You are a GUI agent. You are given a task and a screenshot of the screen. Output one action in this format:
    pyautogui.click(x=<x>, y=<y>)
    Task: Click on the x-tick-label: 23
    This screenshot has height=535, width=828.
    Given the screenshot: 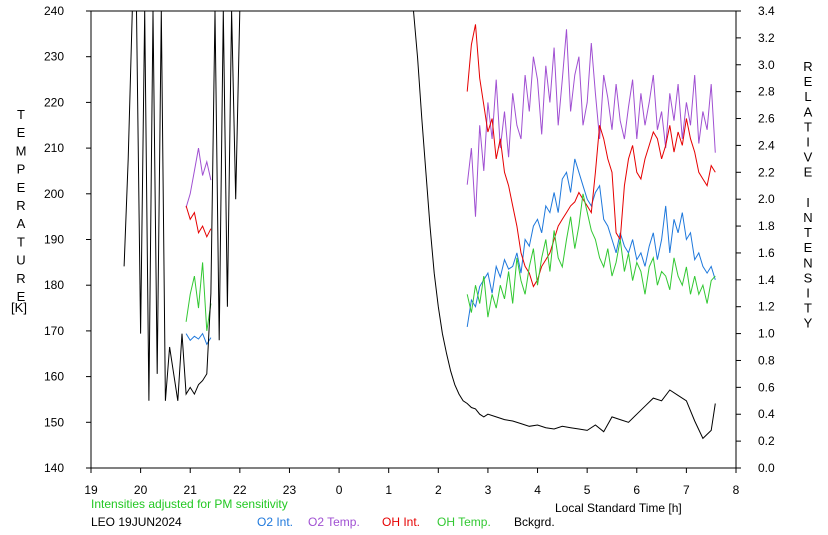 What is the action you would take?
    pyautogui.click(x=290, y=490)
    